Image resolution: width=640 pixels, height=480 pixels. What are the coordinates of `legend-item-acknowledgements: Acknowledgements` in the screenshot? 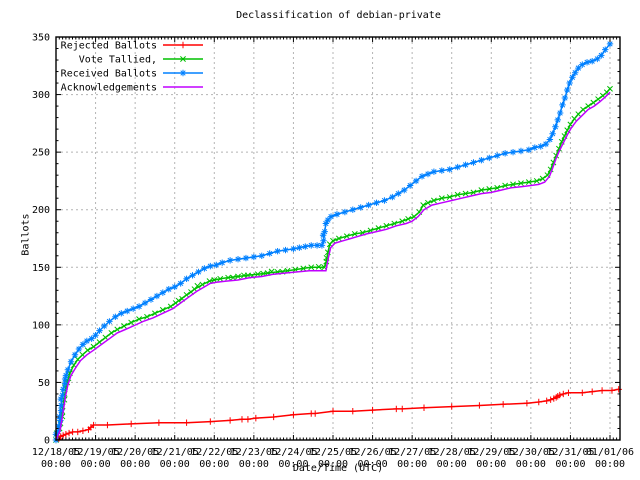 It's located at (132, 88).